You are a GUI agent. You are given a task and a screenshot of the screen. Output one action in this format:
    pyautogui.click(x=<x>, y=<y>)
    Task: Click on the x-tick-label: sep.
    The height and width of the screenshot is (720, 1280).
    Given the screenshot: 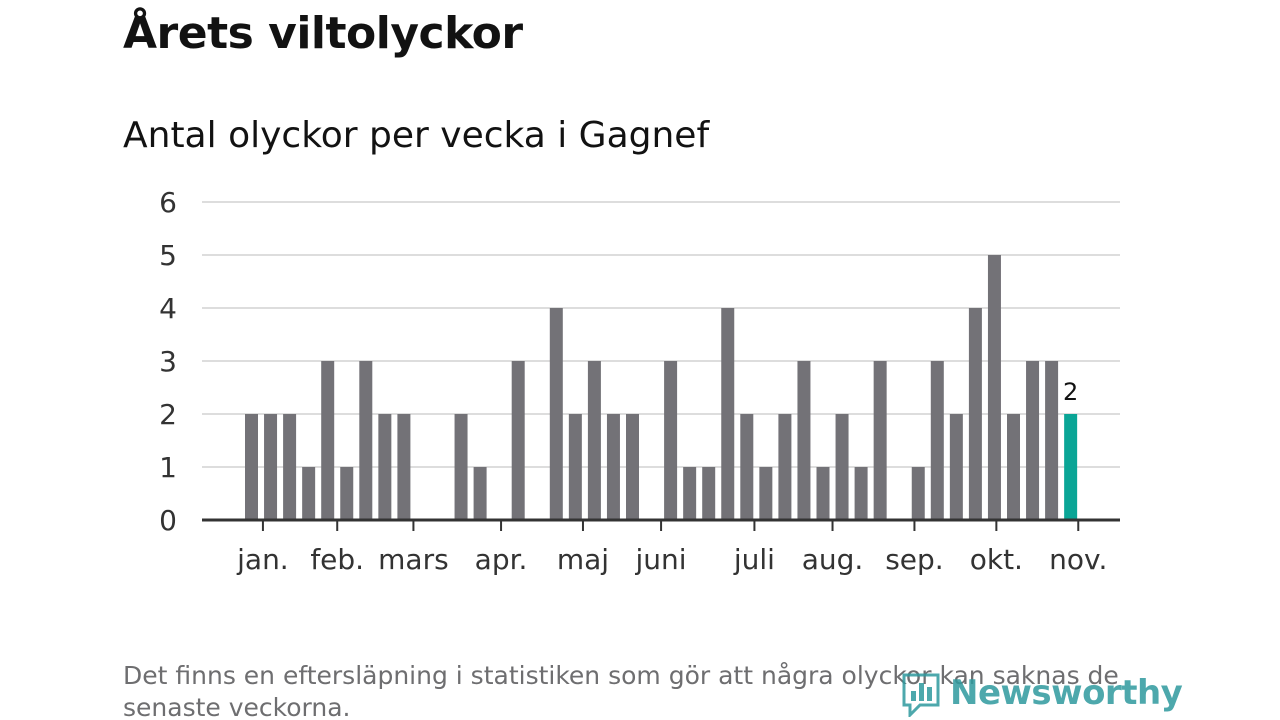 What is the action you would take?
    pyautogui.click(x=914, y=559)
    